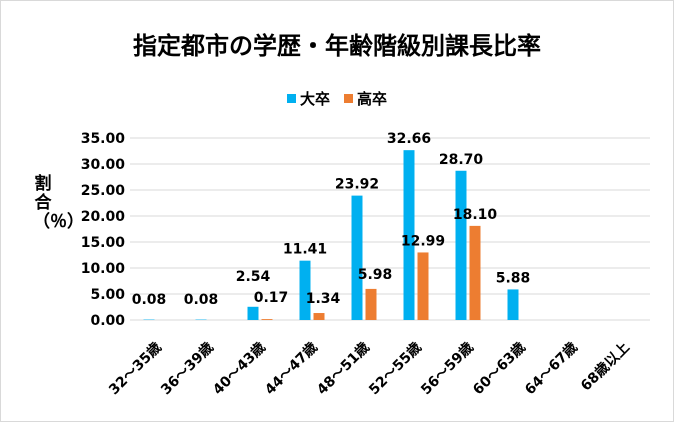 This screenshot has height=422, width=674. Describe the element at coordinates (337, 46) in the screenshot. I see `chart-title: 指定都市の学歴・年齢階級別課長比率` at that location.